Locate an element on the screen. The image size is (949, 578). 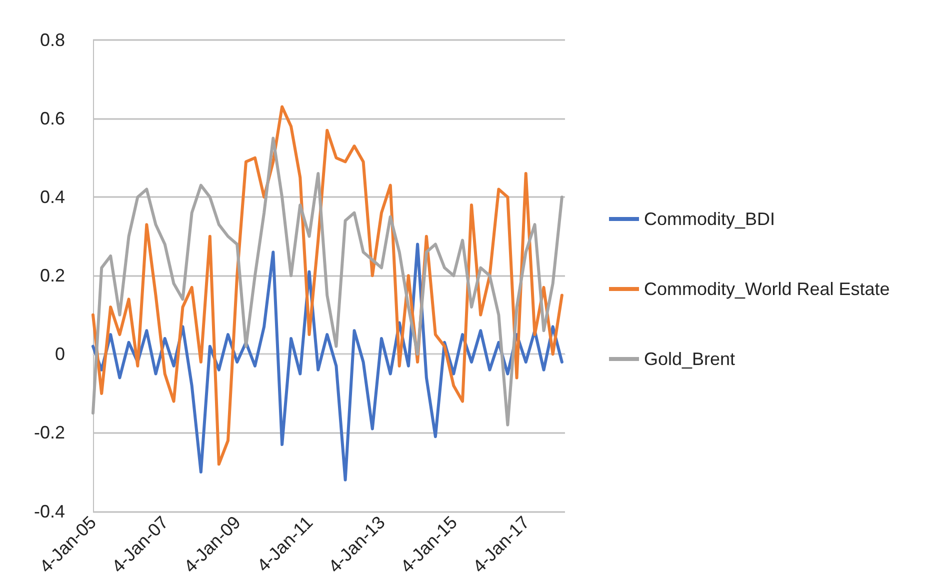
y-tick-label: -0.4 is located at coordinates (49, 511).